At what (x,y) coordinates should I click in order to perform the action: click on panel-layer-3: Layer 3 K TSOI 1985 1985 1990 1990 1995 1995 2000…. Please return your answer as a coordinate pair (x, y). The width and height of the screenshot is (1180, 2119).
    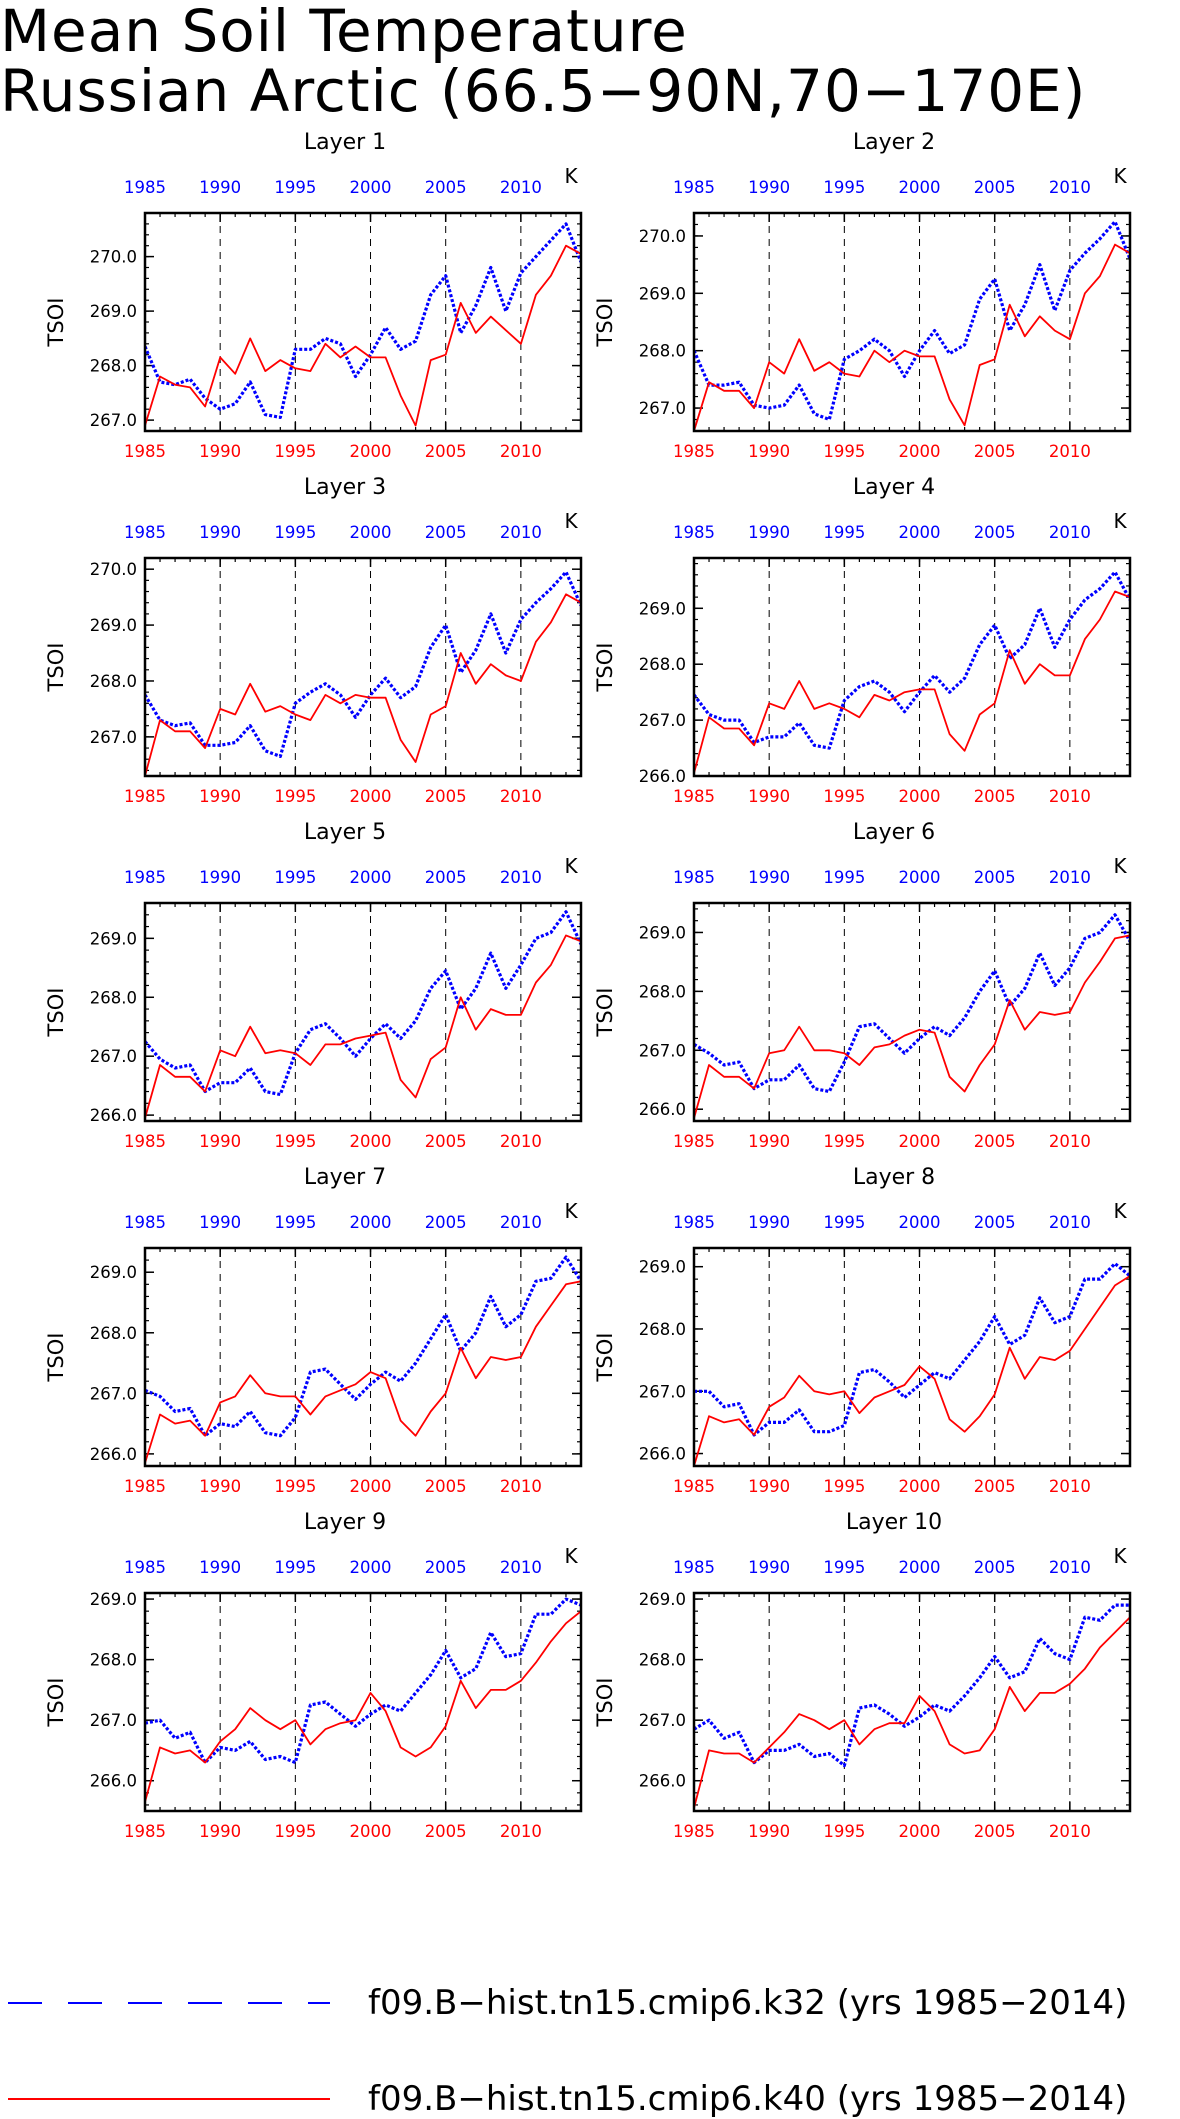
    Looking at the image, I should click on (313, 640).